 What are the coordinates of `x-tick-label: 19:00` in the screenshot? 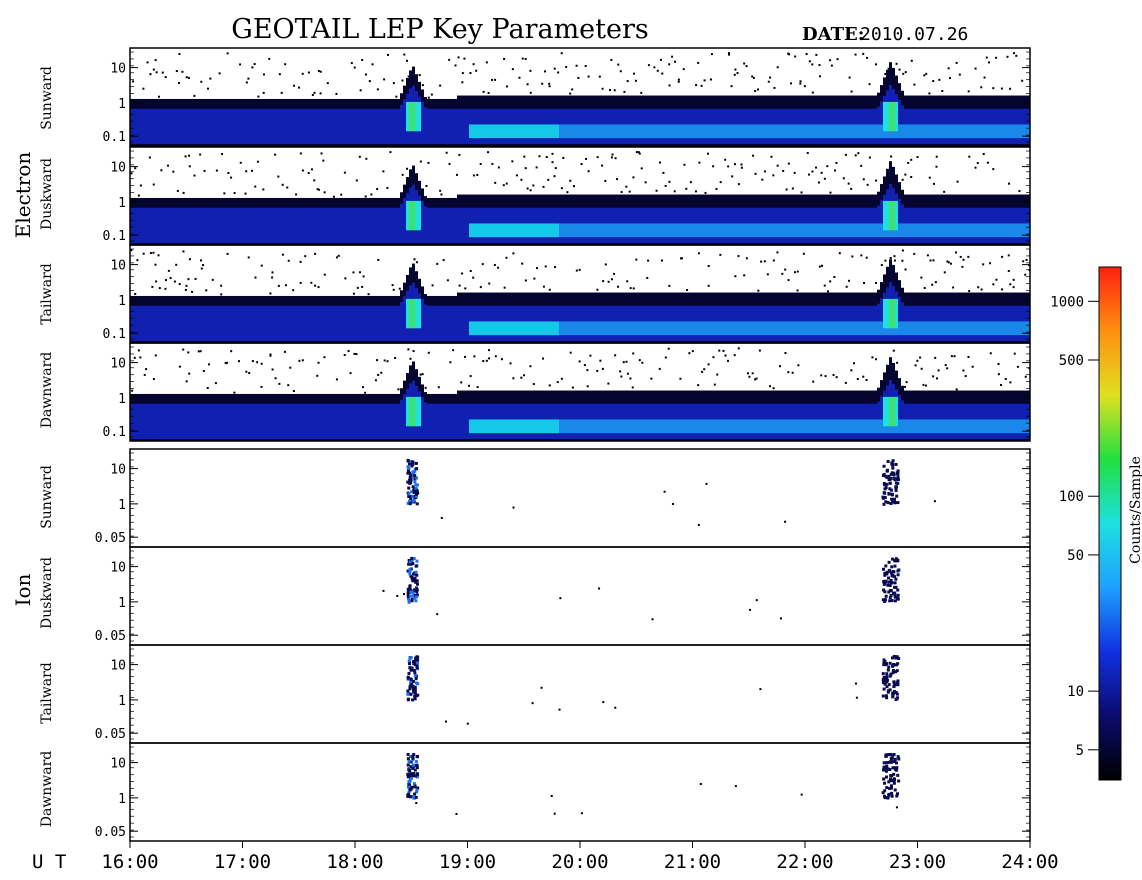 It's located at (467, 862).